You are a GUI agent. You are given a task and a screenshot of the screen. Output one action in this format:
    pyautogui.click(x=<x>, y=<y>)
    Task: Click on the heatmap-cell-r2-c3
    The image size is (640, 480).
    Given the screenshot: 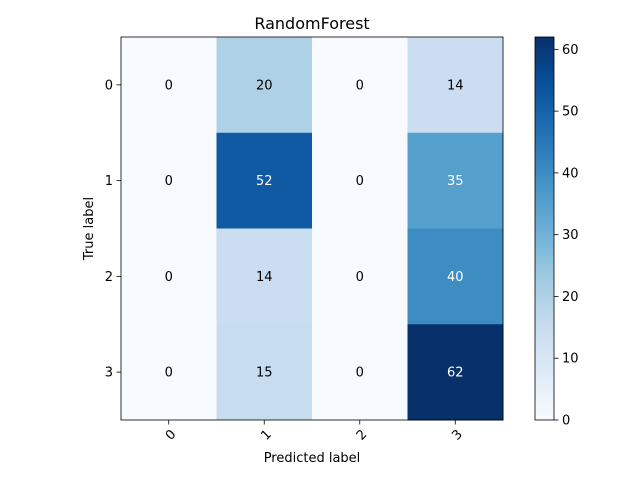 What is the action you would take?
    pyautogui.click(x=455, y=276)
    